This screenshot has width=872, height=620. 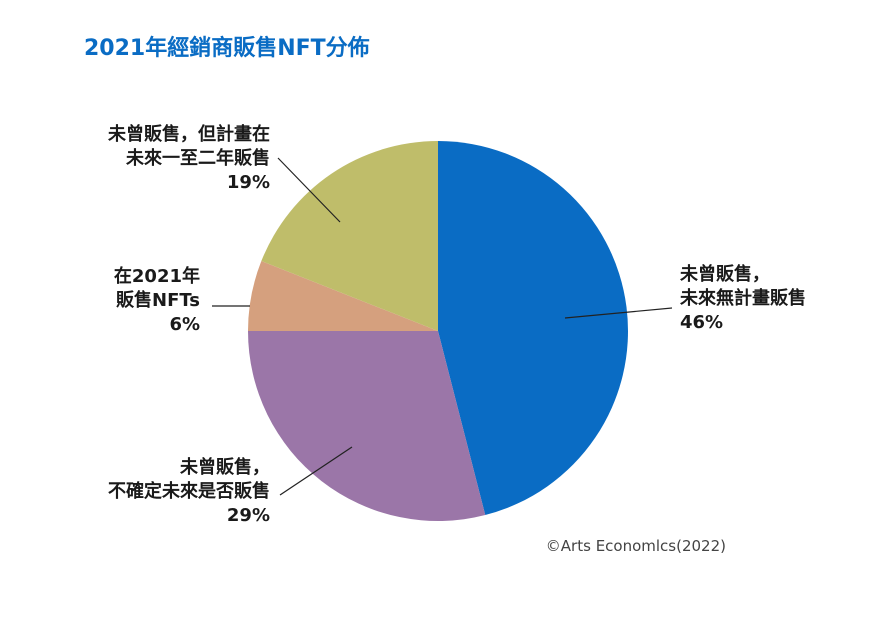 What do you see at coordinates (701, 322) in the screenshot?
I see `slice-percent-label-0: 46%` at bounding box center [701, 322].